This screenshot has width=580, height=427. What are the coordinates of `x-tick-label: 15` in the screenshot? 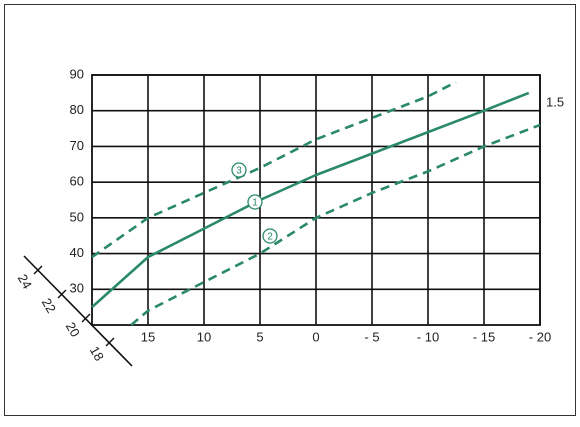 It's located at (148, 336).